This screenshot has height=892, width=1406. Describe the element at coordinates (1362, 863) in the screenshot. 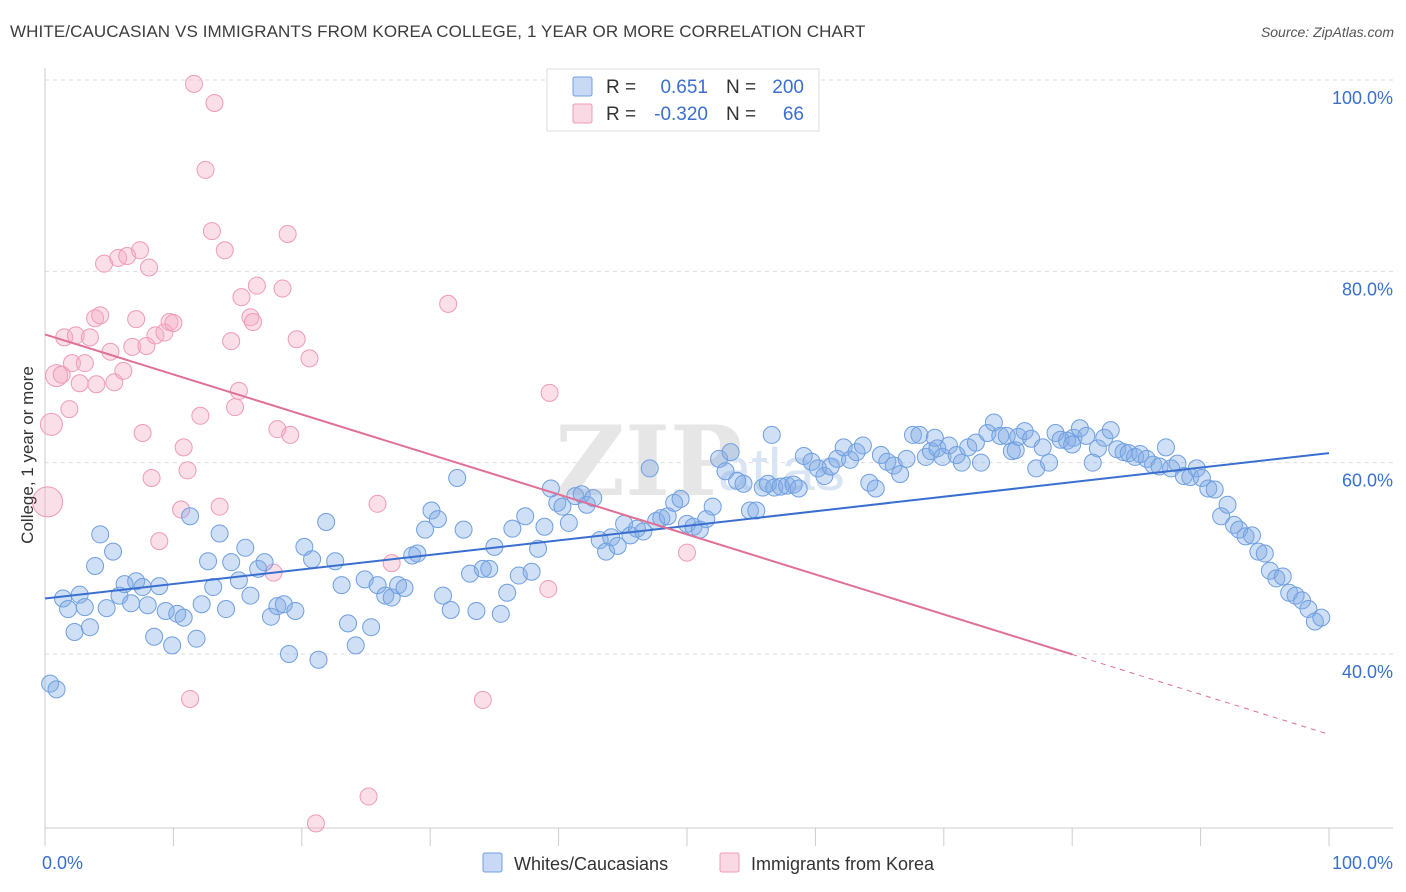

I see `x-tick-label-max: 100.0%` at that location.